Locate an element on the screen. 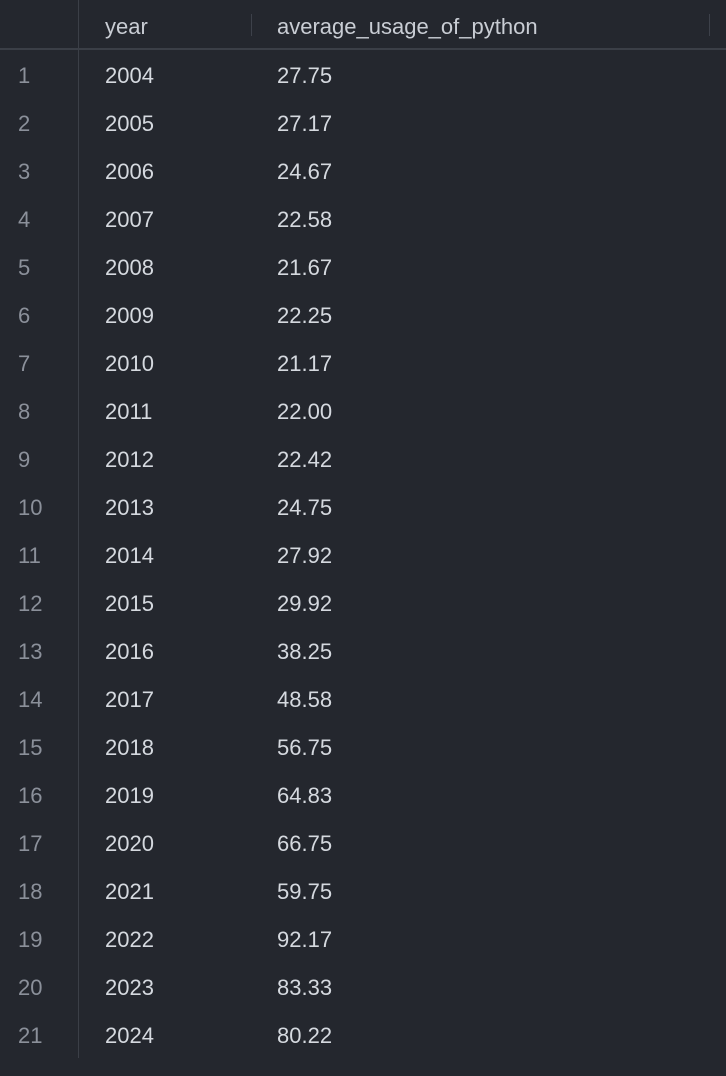 This screenshot has height=1076, width=726. table-row: 16 2019 64.83 is located at coordinates (363, 796).